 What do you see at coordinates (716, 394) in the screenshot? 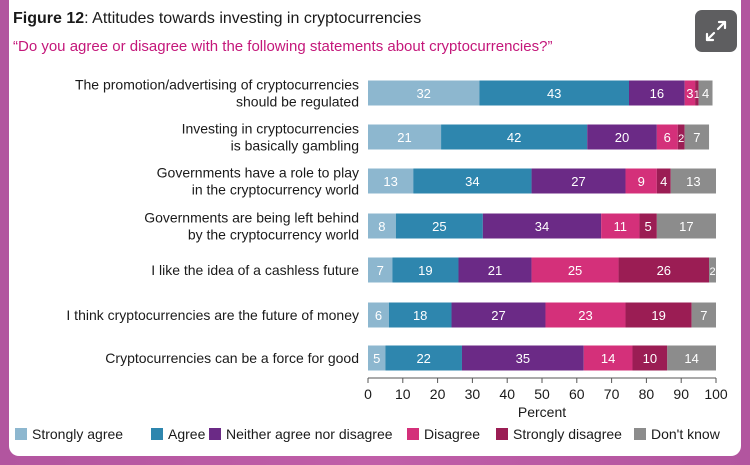
I see `x-tick-label: 100` at bounding box center [716, 394].